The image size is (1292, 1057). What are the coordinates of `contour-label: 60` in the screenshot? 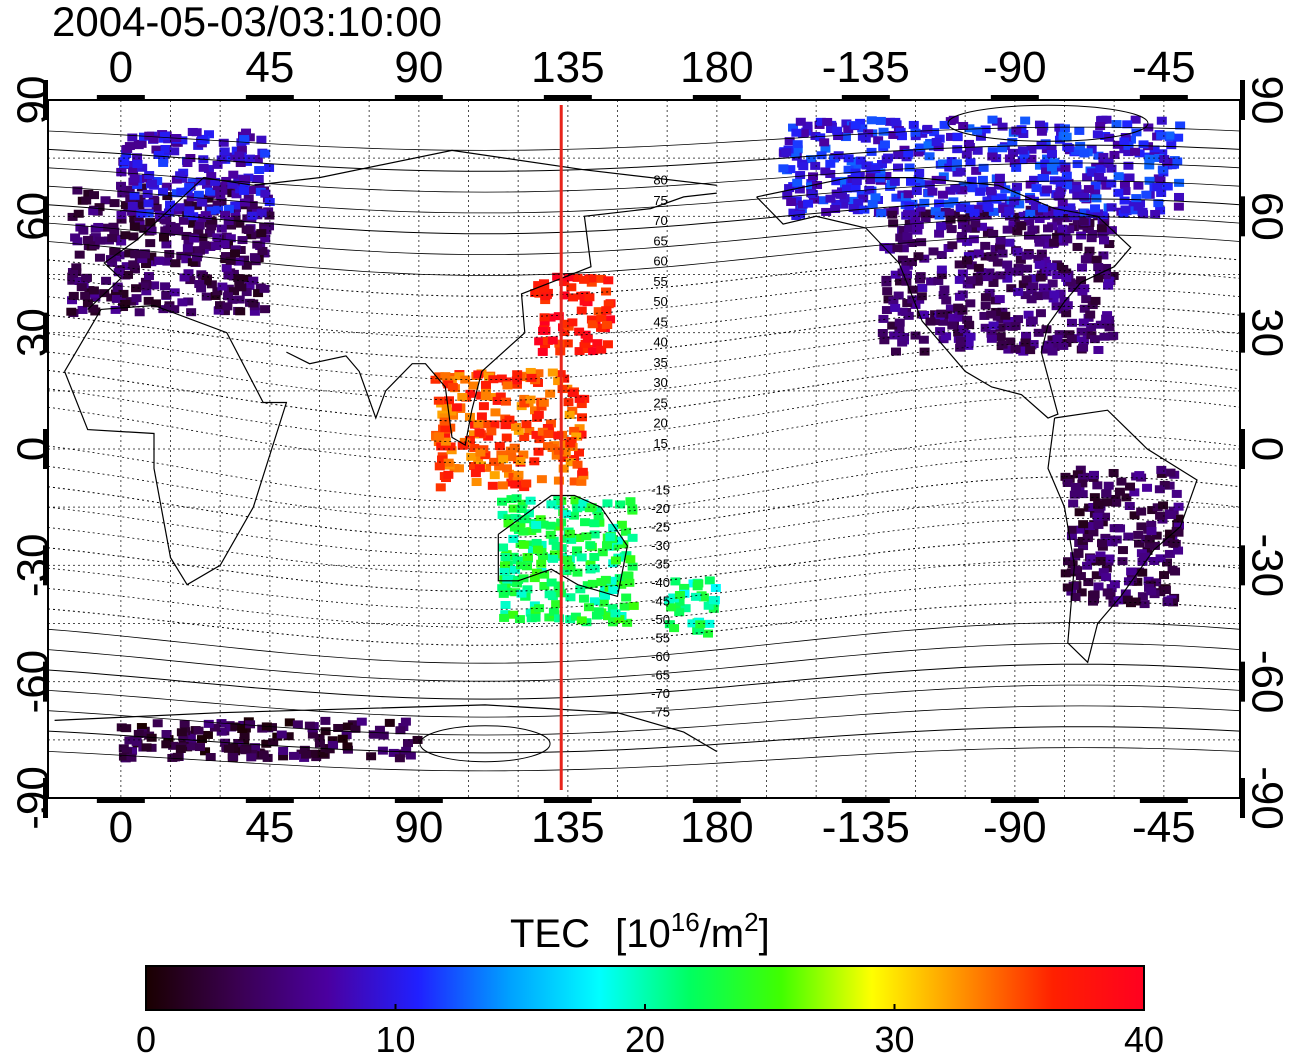 It's located at (660, 261).